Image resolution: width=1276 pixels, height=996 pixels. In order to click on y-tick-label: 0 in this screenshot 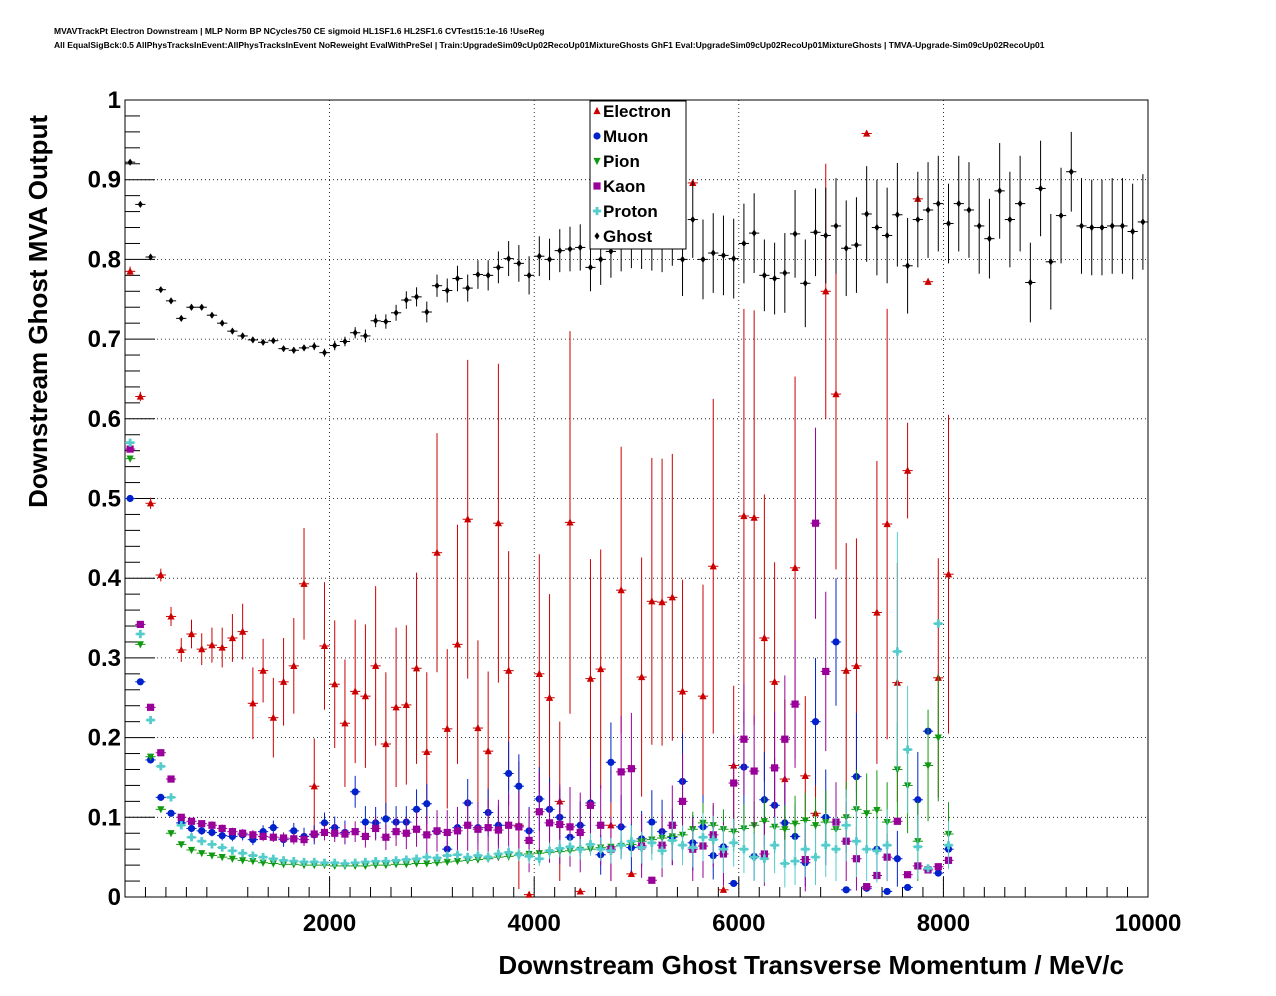, I will do `click(114, 897)`.